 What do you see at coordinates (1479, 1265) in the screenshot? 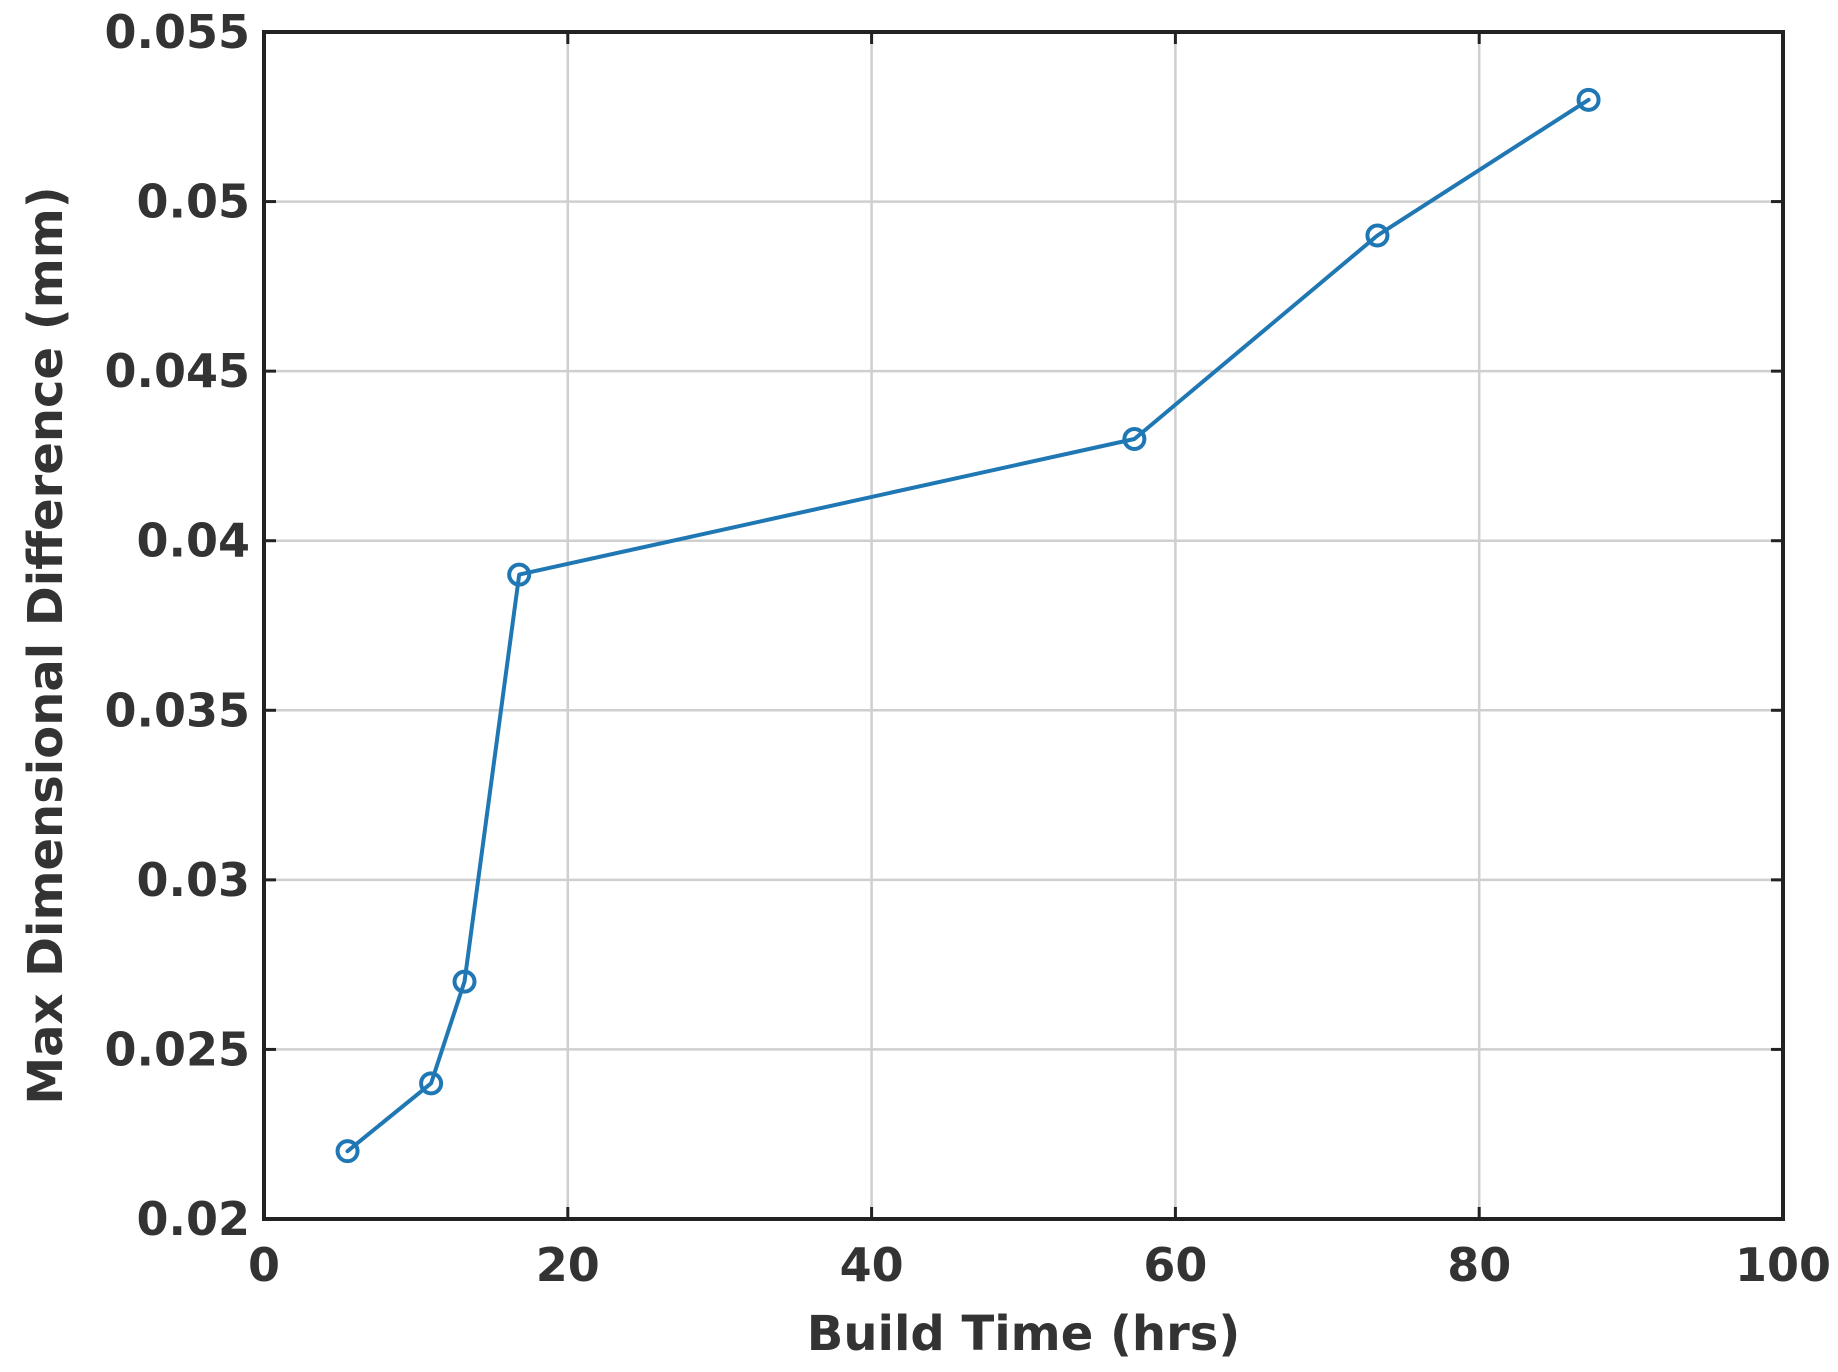
I see `x-tick-label: 80` at bounding box center [1479, 1265].